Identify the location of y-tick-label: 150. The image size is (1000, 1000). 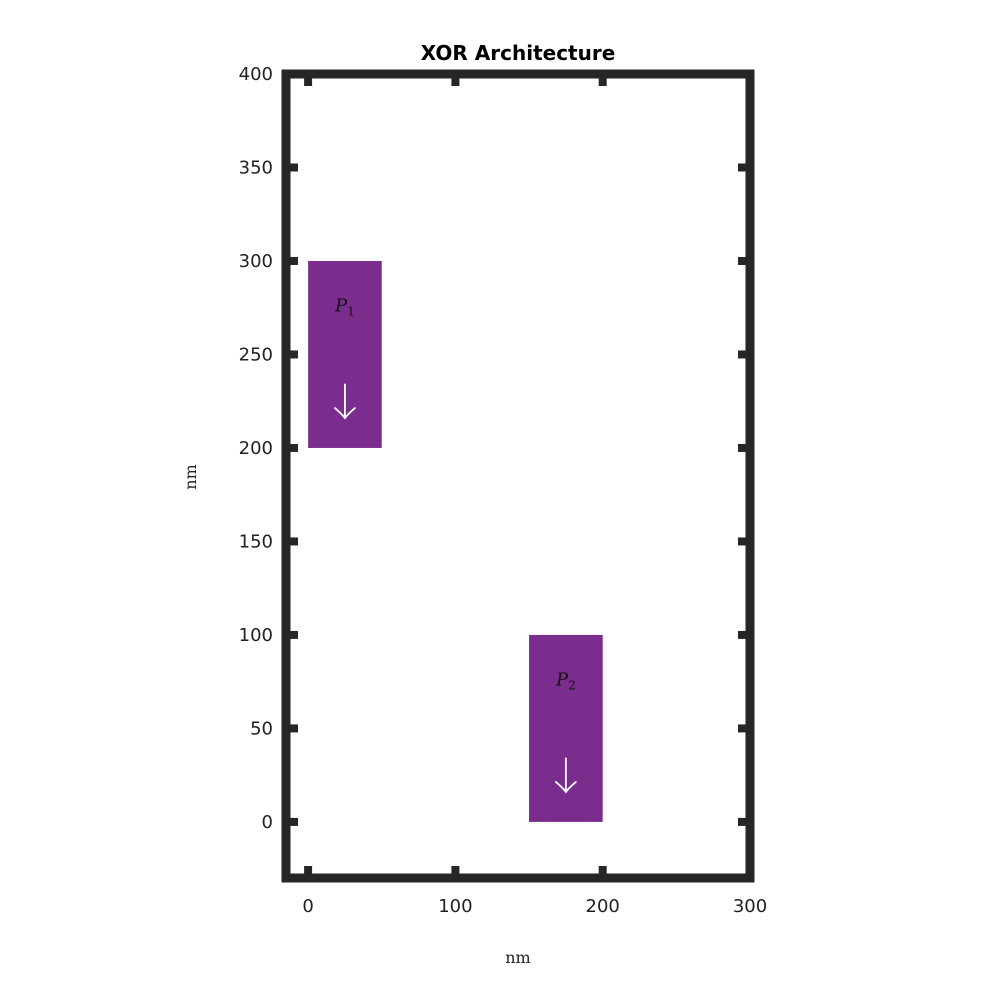
(256, 541).